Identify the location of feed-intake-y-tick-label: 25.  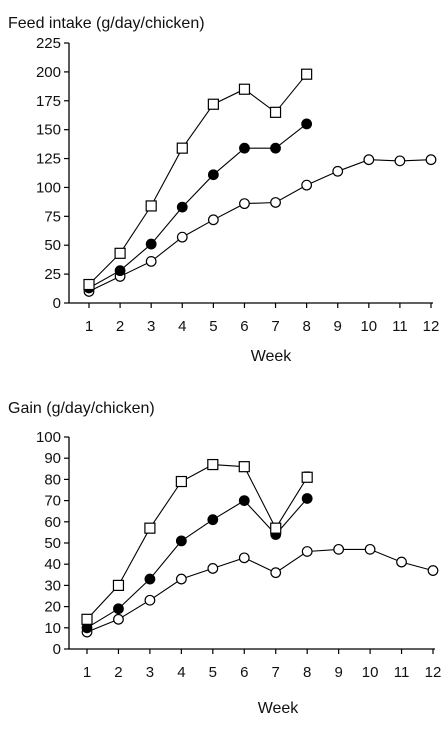
(52, 274).